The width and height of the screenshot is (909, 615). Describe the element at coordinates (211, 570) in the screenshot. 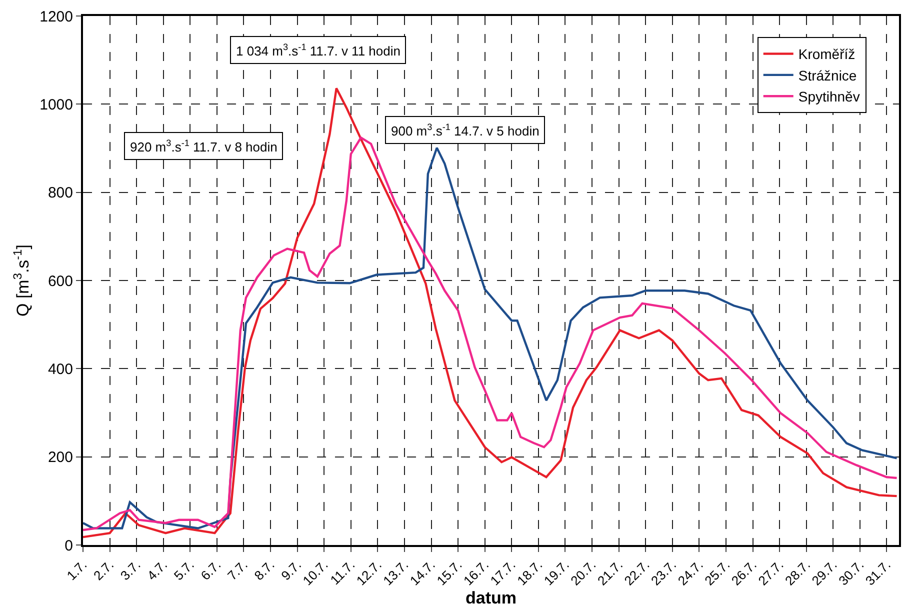

I see `x-tick-label: 6.7.` at that location.